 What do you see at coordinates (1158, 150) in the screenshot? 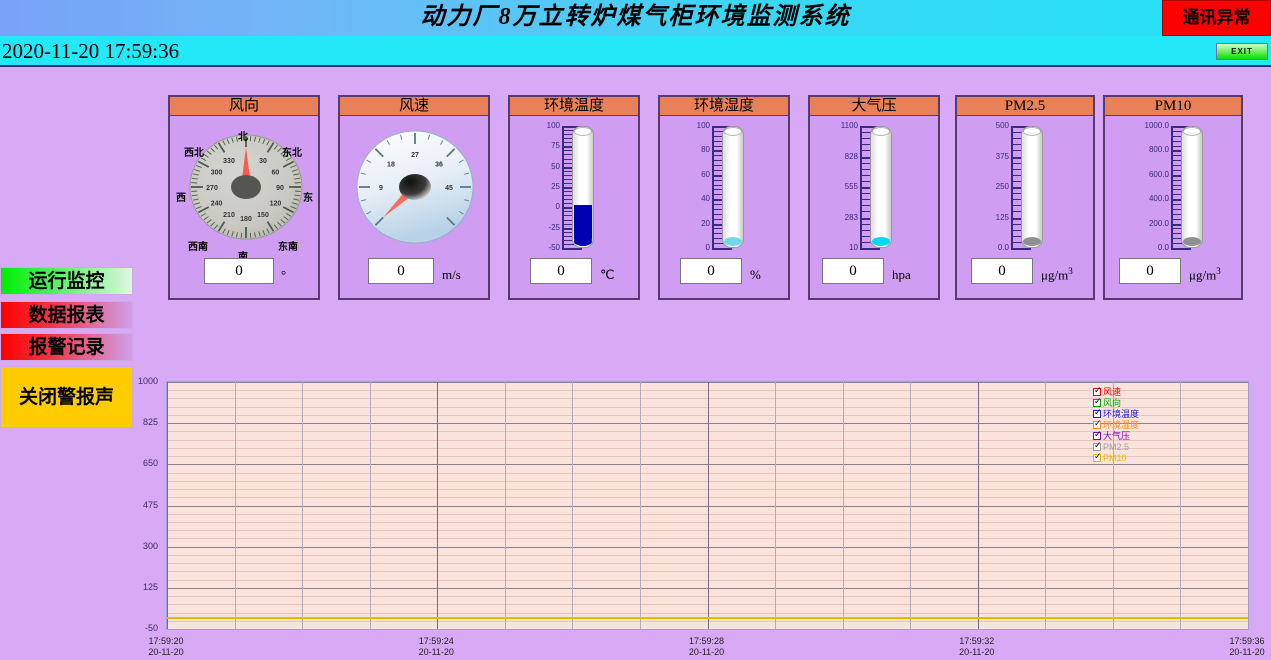
I see `meter-scale-label: 800.0` at bounding box center [1158, 150].